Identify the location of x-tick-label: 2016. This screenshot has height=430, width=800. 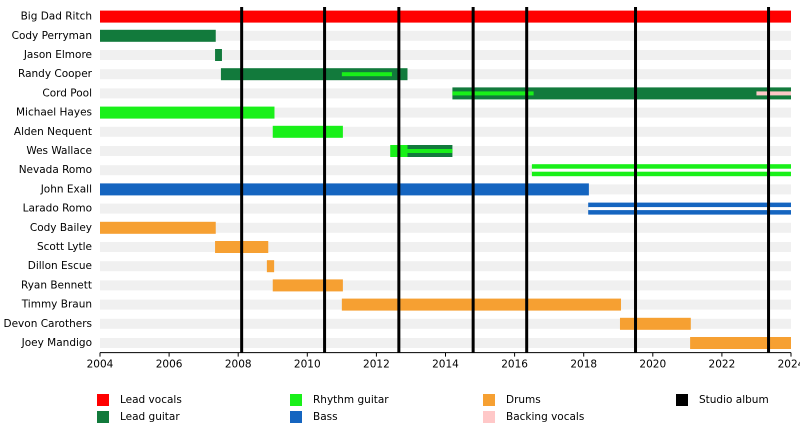
(514, 365).